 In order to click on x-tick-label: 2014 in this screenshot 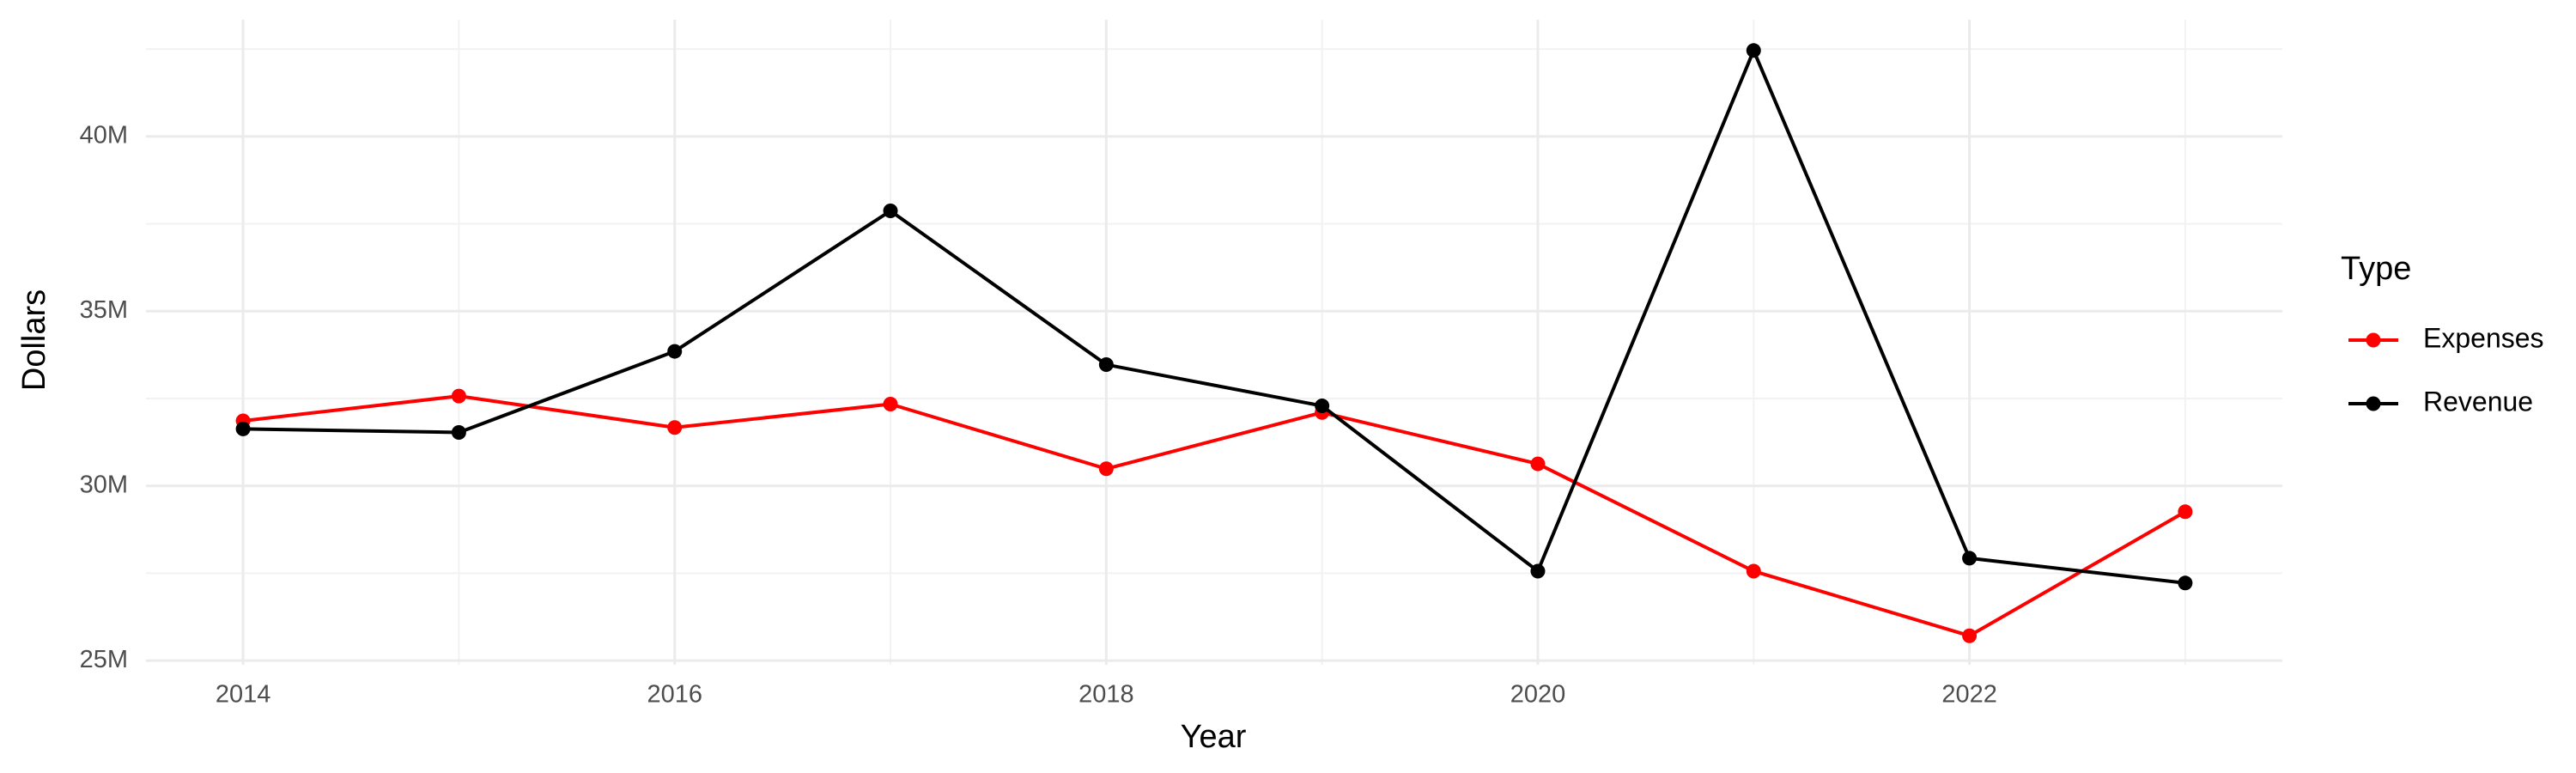, I will do `click(243, 695)`.